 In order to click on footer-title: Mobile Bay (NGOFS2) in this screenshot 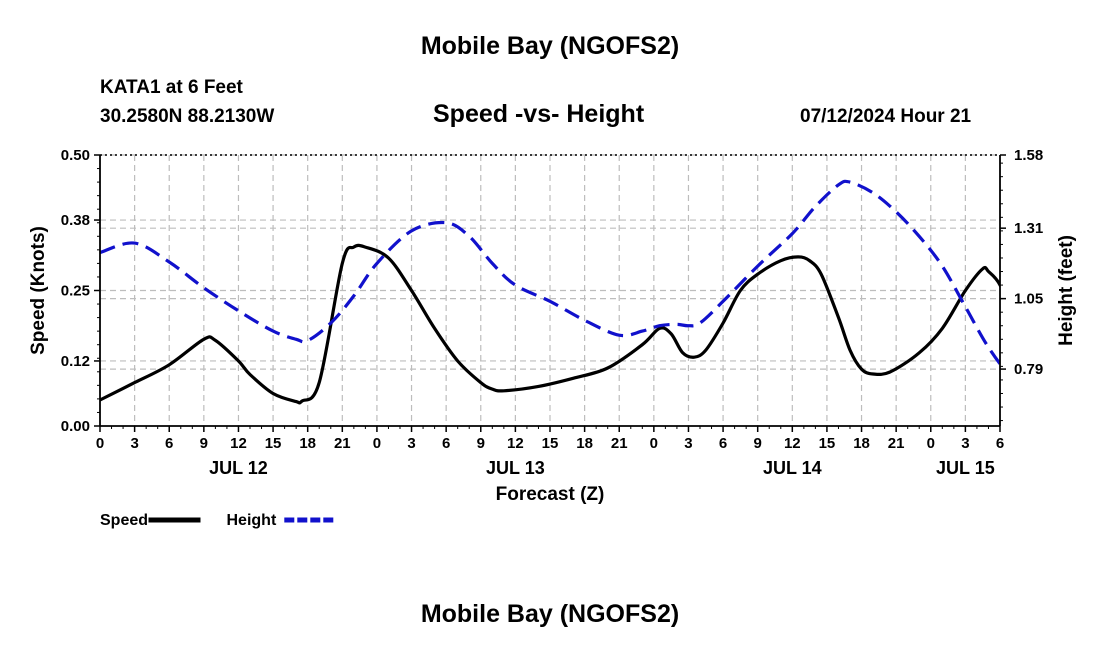, I will do `click(550, 614)`.